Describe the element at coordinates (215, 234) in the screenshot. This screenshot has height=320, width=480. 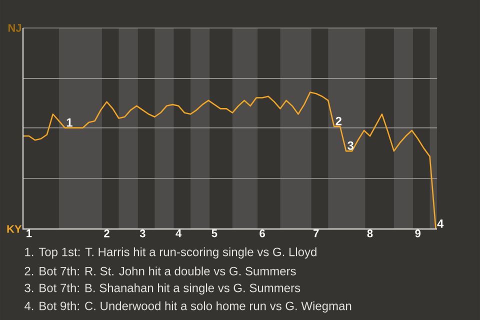
I see `x-tick-label: 5` at that location.